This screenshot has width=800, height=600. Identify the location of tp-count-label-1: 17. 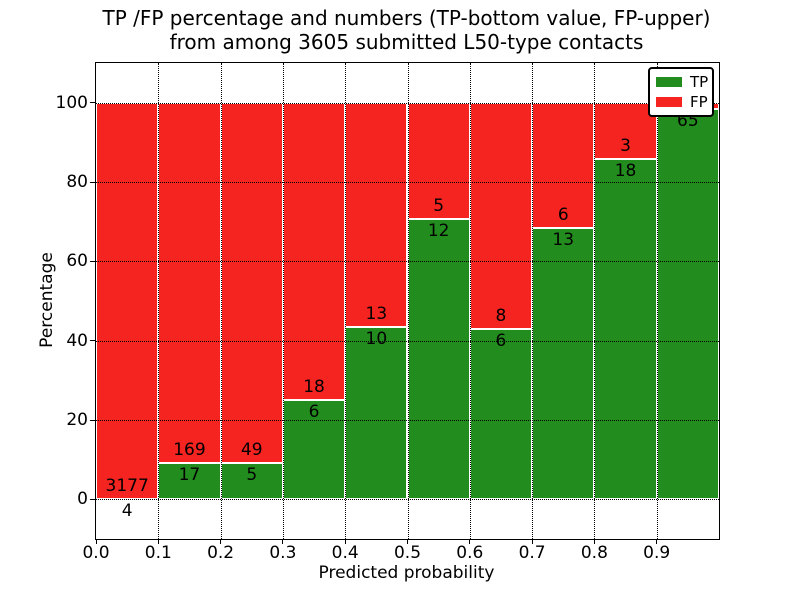
(189, 475).